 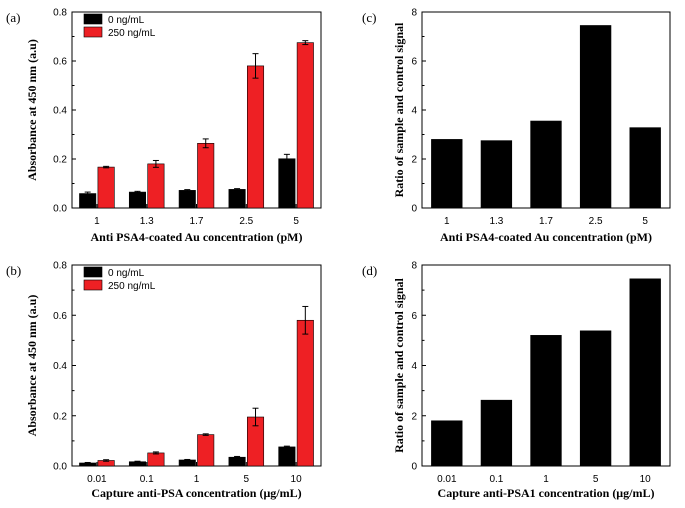 I want to click on panel-label: (b), so click(x=13, y=270).